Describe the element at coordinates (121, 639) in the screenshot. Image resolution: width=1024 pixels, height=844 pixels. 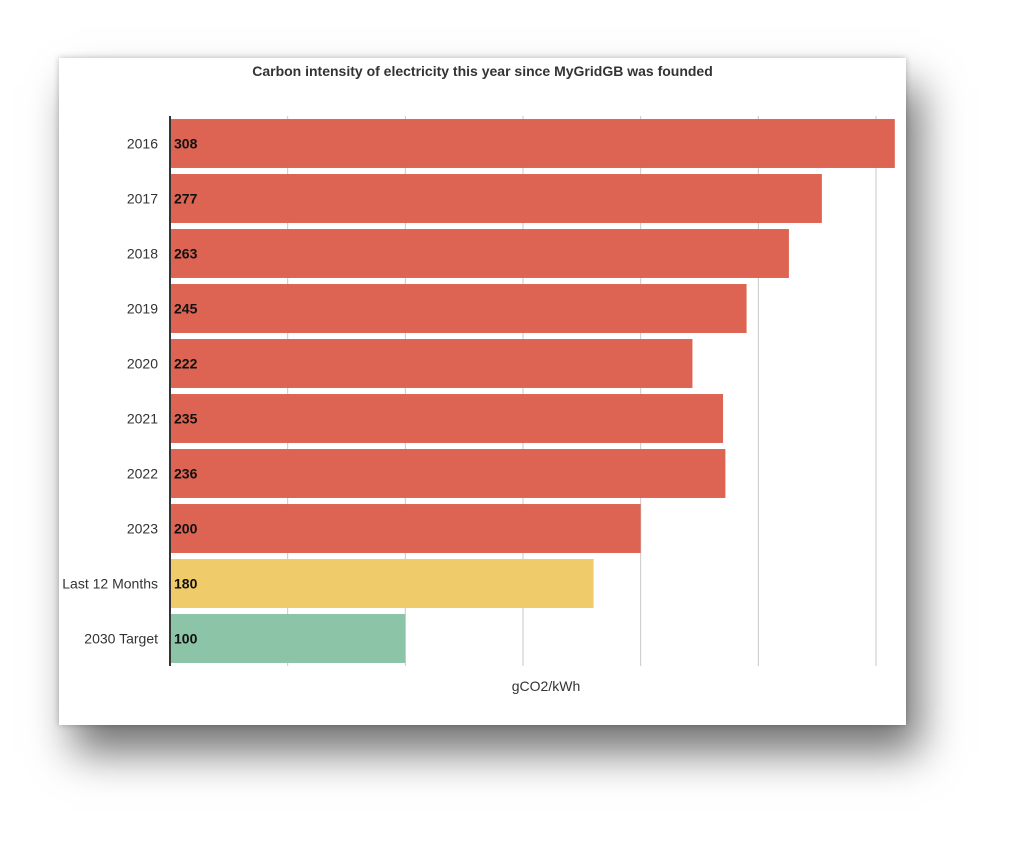
I see `category-label: 2030 Target` at that location.